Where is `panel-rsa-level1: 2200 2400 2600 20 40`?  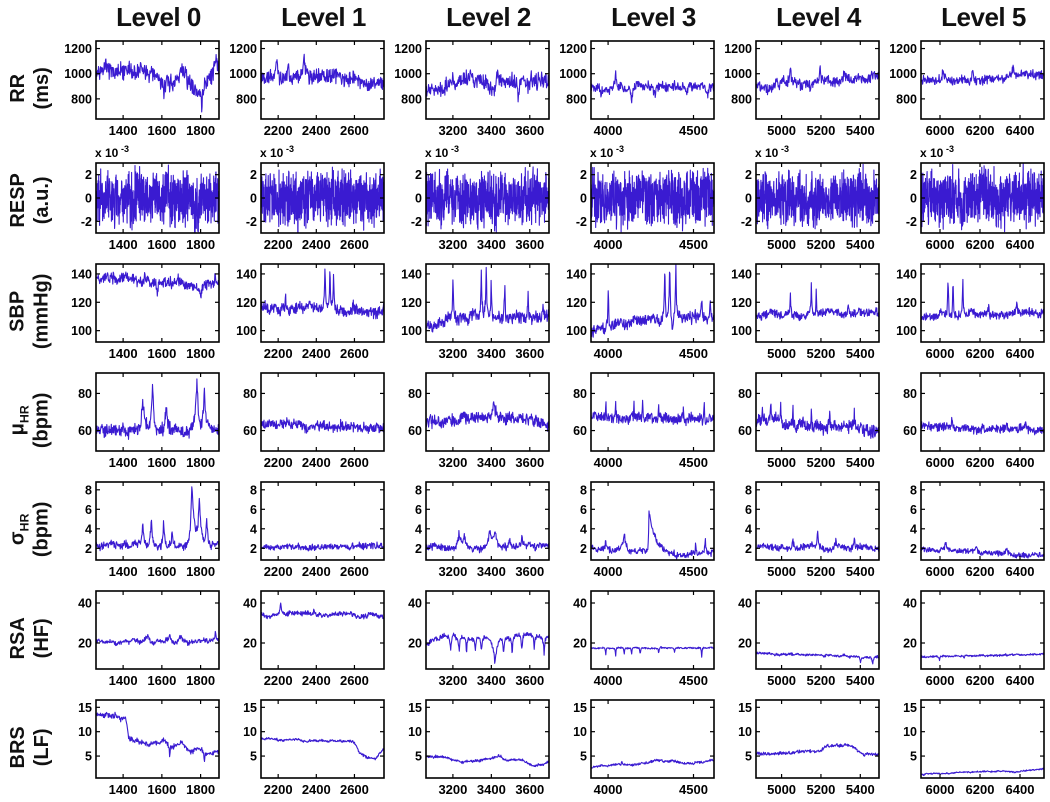
panel-rsa-level1: 2200 2400 2600 20 40 is located at coordinates (314, 639).